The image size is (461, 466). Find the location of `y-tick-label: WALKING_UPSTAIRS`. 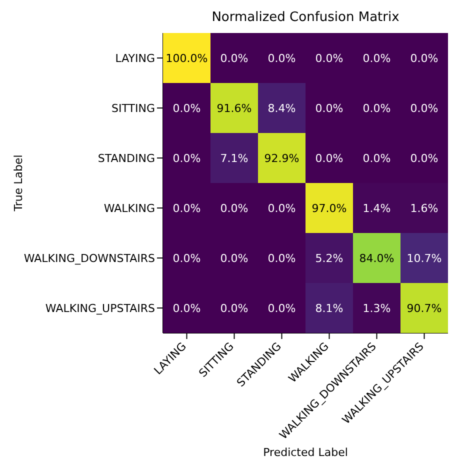

y-tick-label: WALKING_UPSTAIRS is located at coordinates (100, 308).